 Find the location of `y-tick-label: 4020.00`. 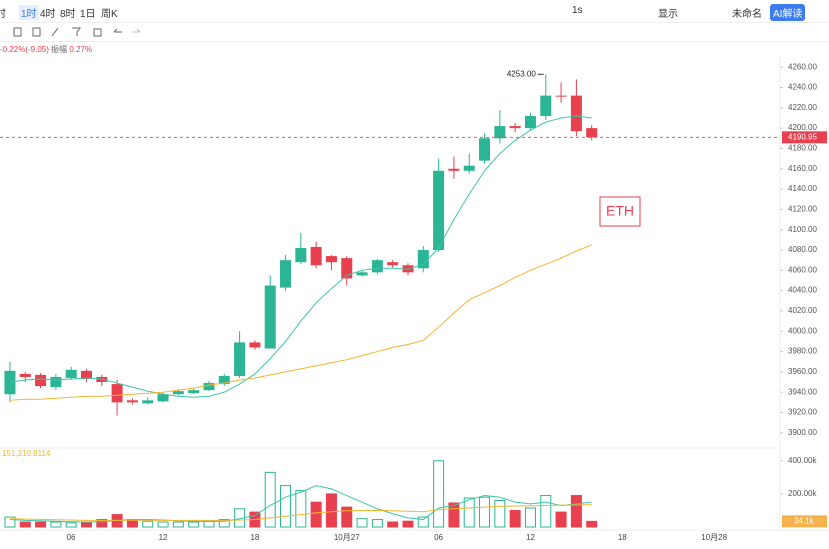

y-tick-label: 4020.00 is located at coordinates (802, 310).